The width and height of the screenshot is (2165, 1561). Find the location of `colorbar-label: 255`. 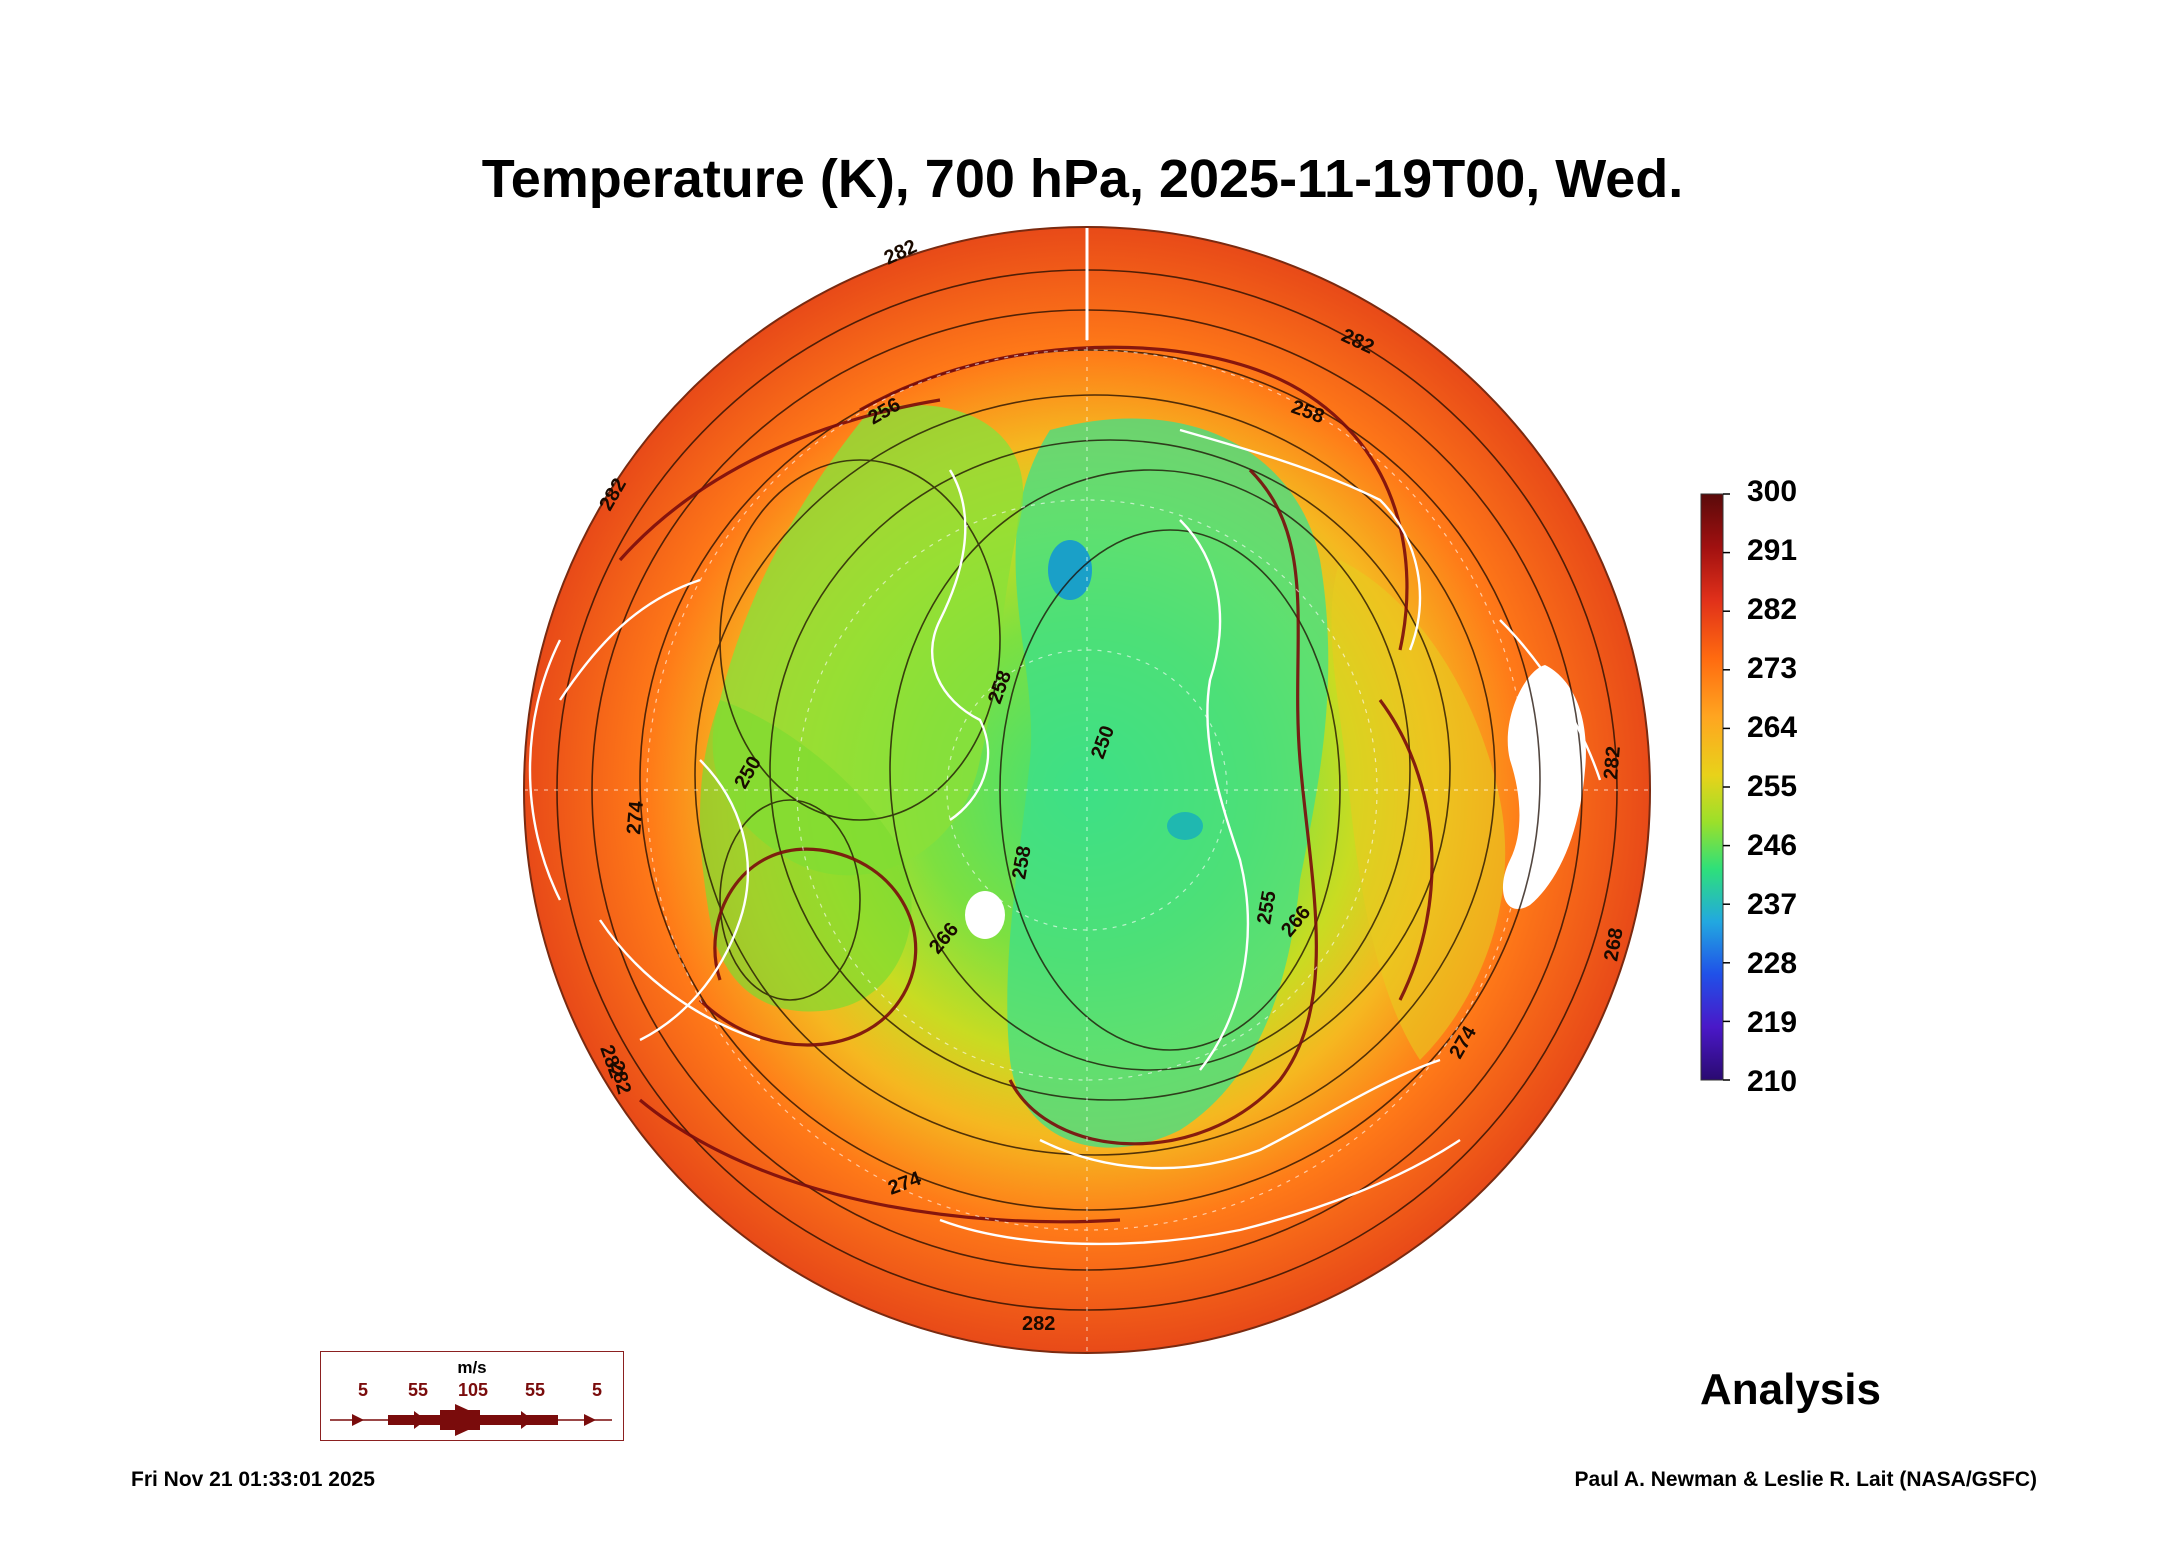

colorbar-label: 255 is located at coordinates (1772, 786).